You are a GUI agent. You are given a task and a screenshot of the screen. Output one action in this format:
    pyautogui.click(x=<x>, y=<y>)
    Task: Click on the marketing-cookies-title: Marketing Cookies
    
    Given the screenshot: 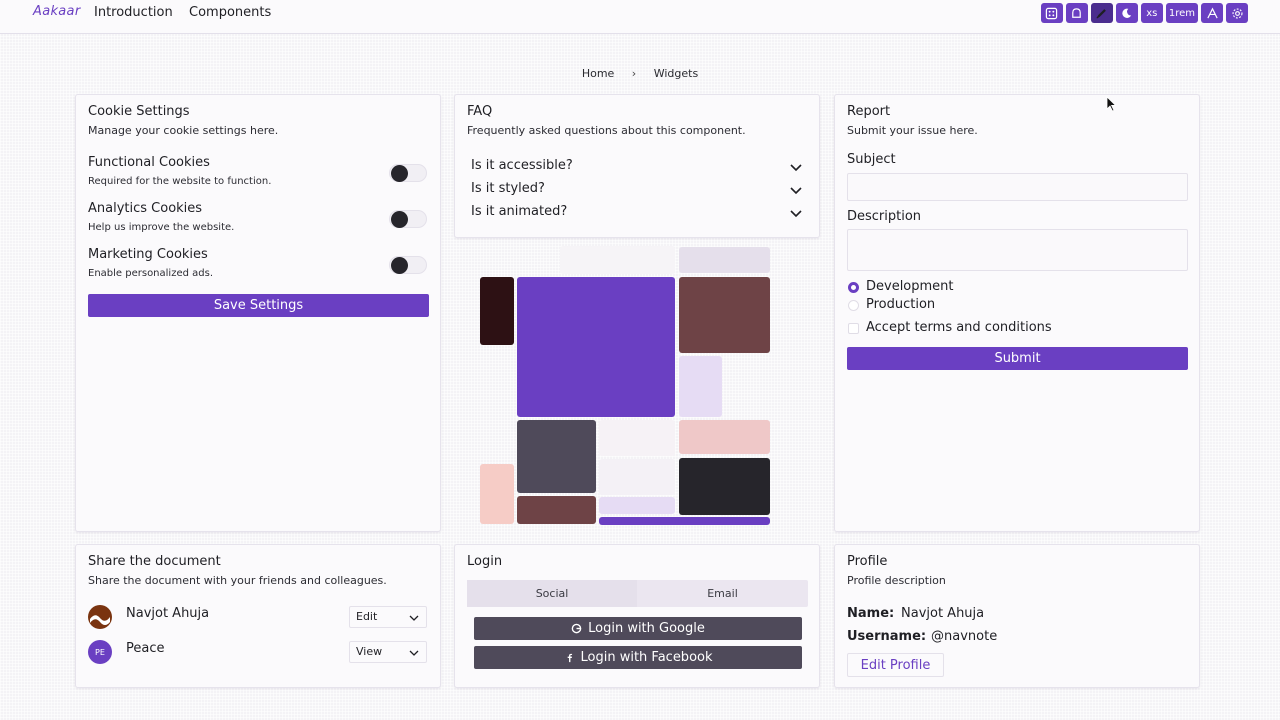 What is the action you would take?
    pyautogui.click(x=148, y=254)
    